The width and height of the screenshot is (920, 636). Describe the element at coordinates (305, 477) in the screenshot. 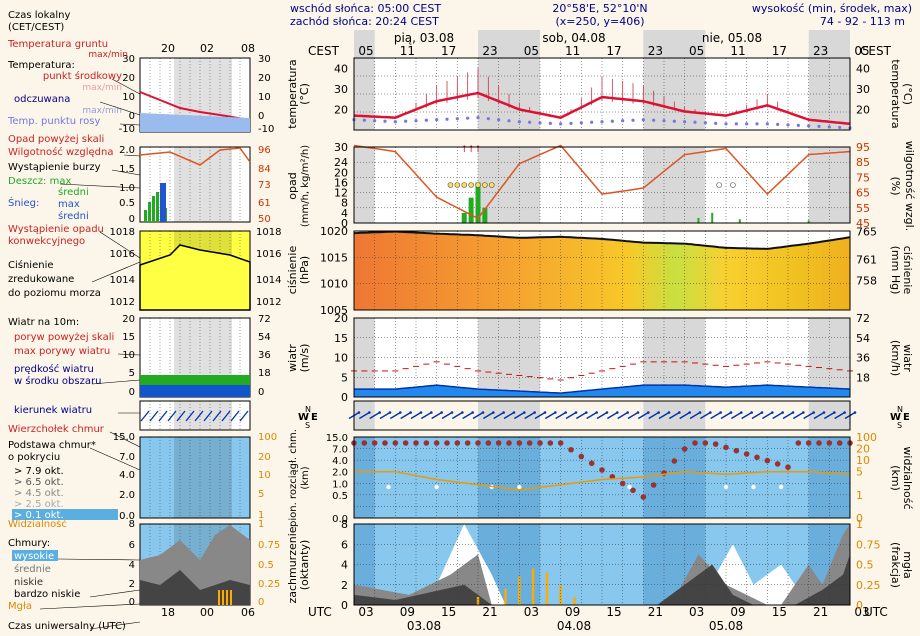

I see `axis-label: (km)` at that location.